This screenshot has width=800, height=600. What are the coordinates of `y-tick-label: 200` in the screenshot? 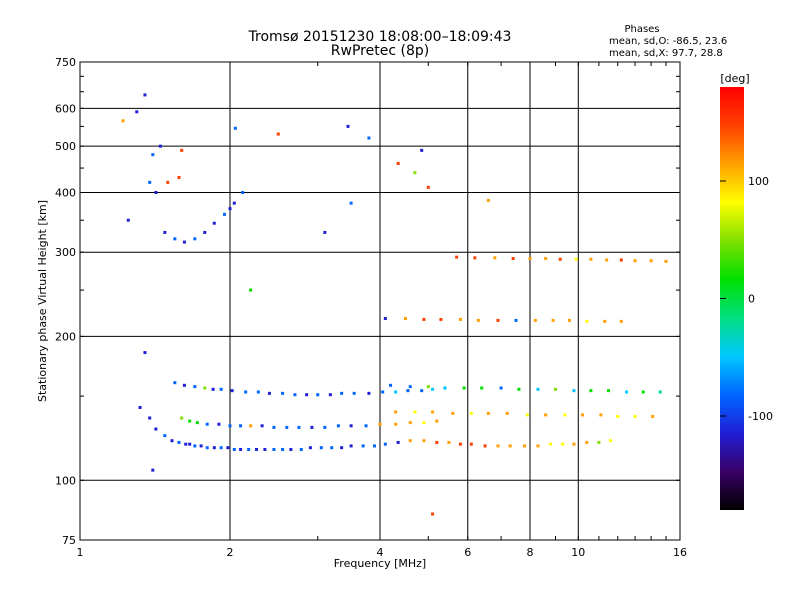 It's located at (65, 336).